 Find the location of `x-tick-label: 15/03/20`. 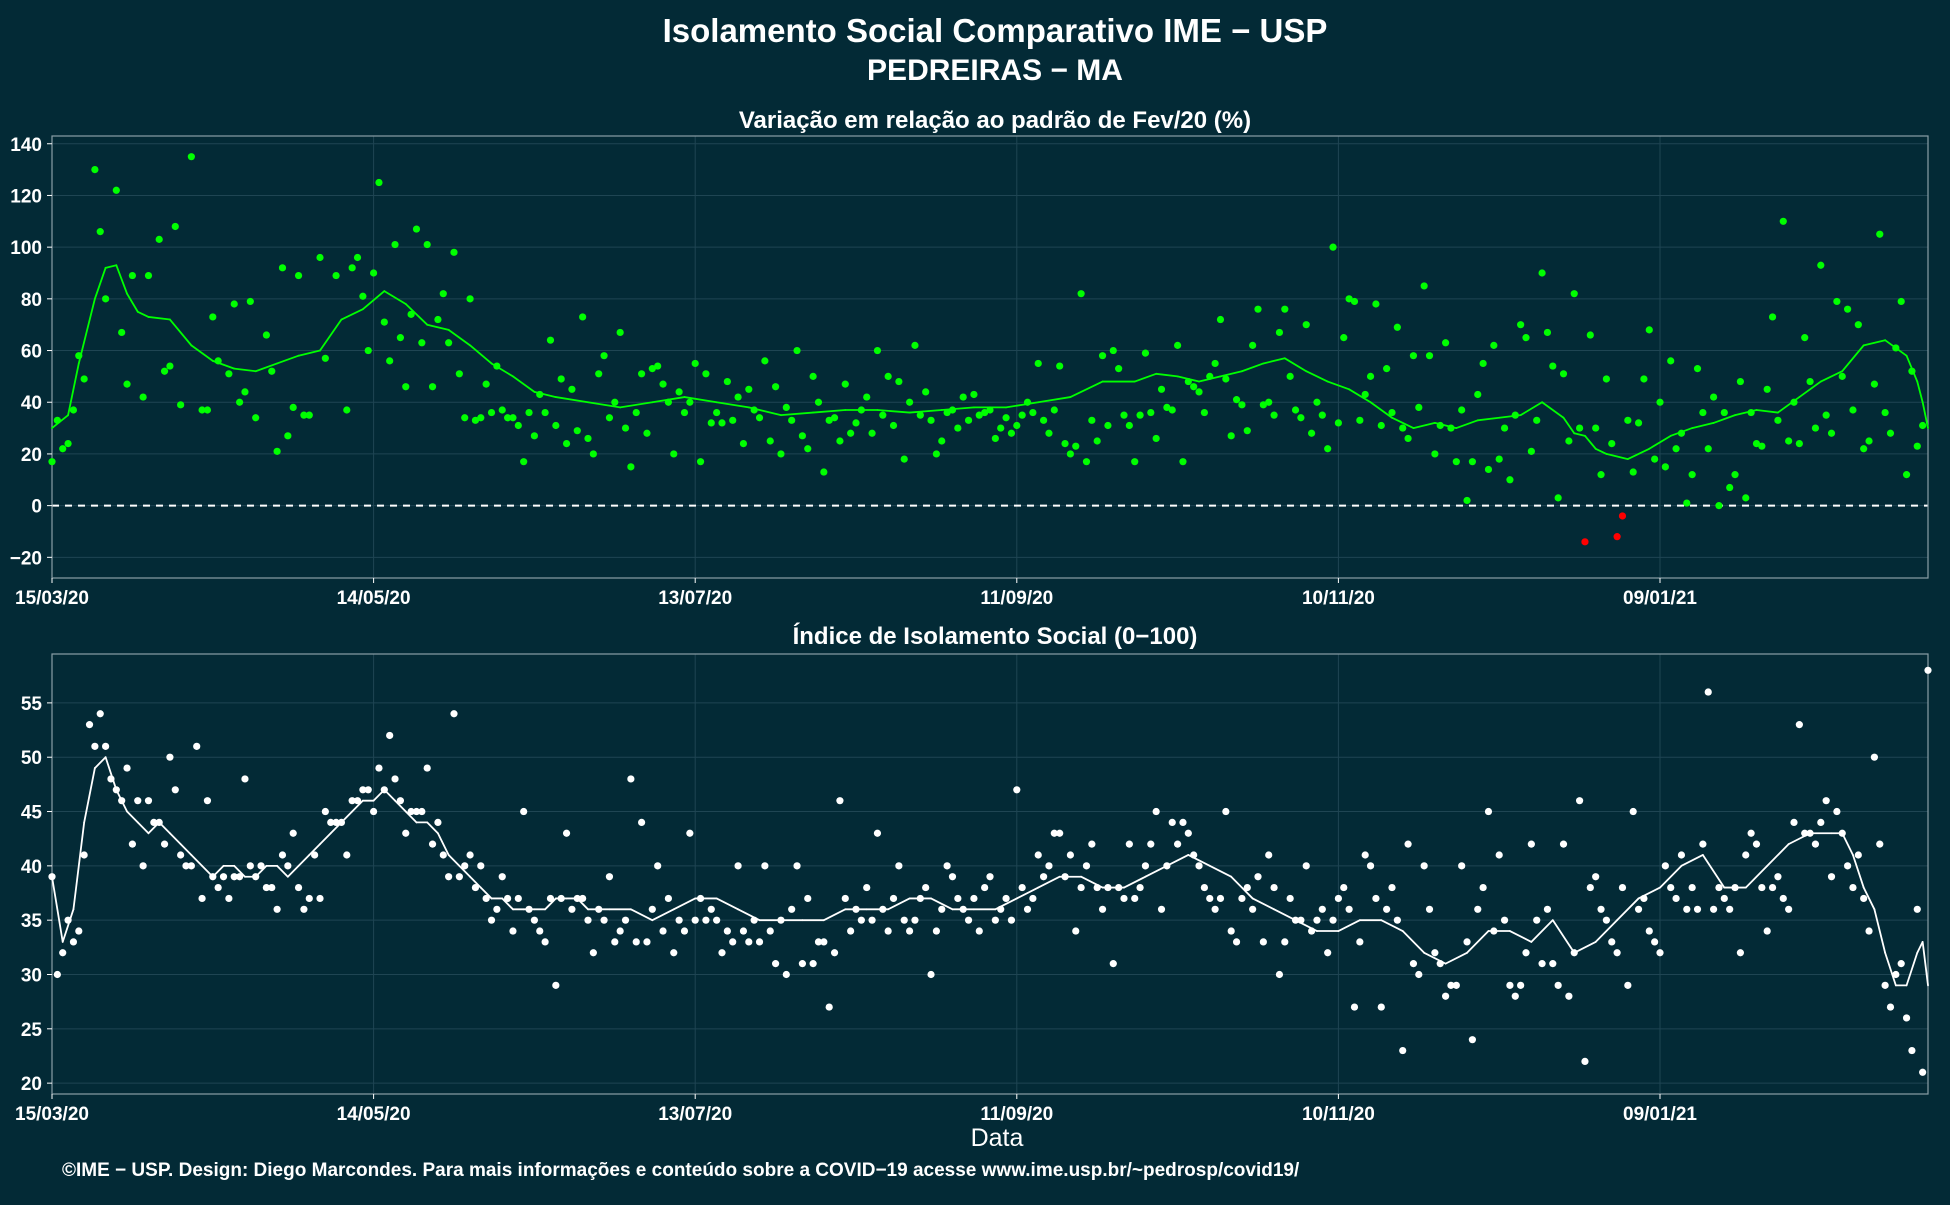

x-tick-label: 15/03/20 is located at coordinates (52, 598).